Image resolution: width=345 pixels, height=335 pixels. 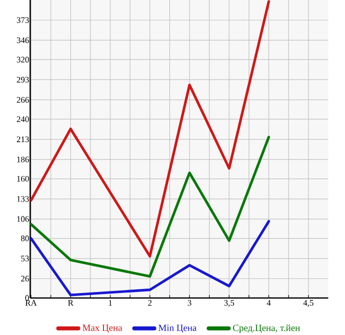 I want to click on y-tick-label: 80, so click(x=25, y=239).